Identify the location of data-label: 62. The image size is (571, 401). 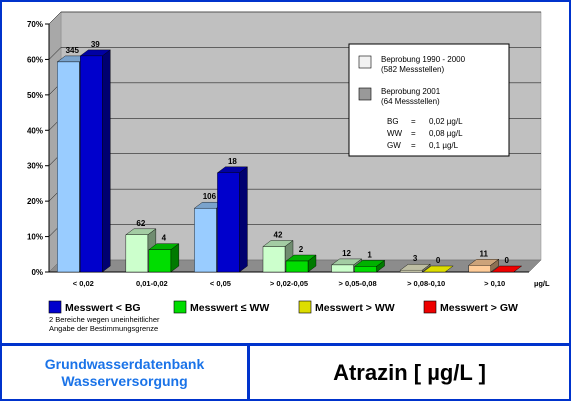
(140, 223).